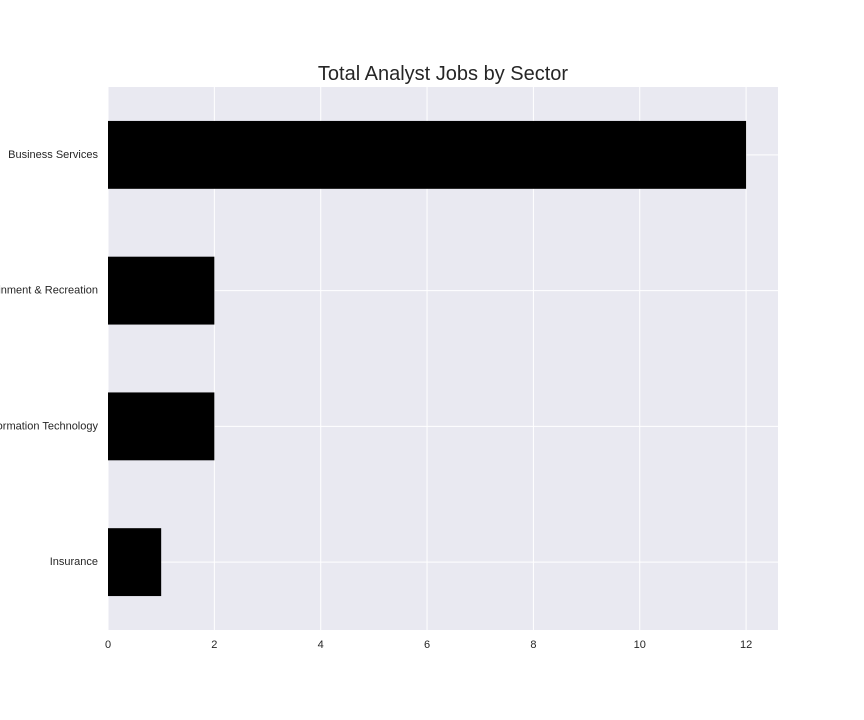  What do you see at coordinates (214, 645) in the screenshot?
I see `x-tick-label: 2` at bounding box center [214, 645].